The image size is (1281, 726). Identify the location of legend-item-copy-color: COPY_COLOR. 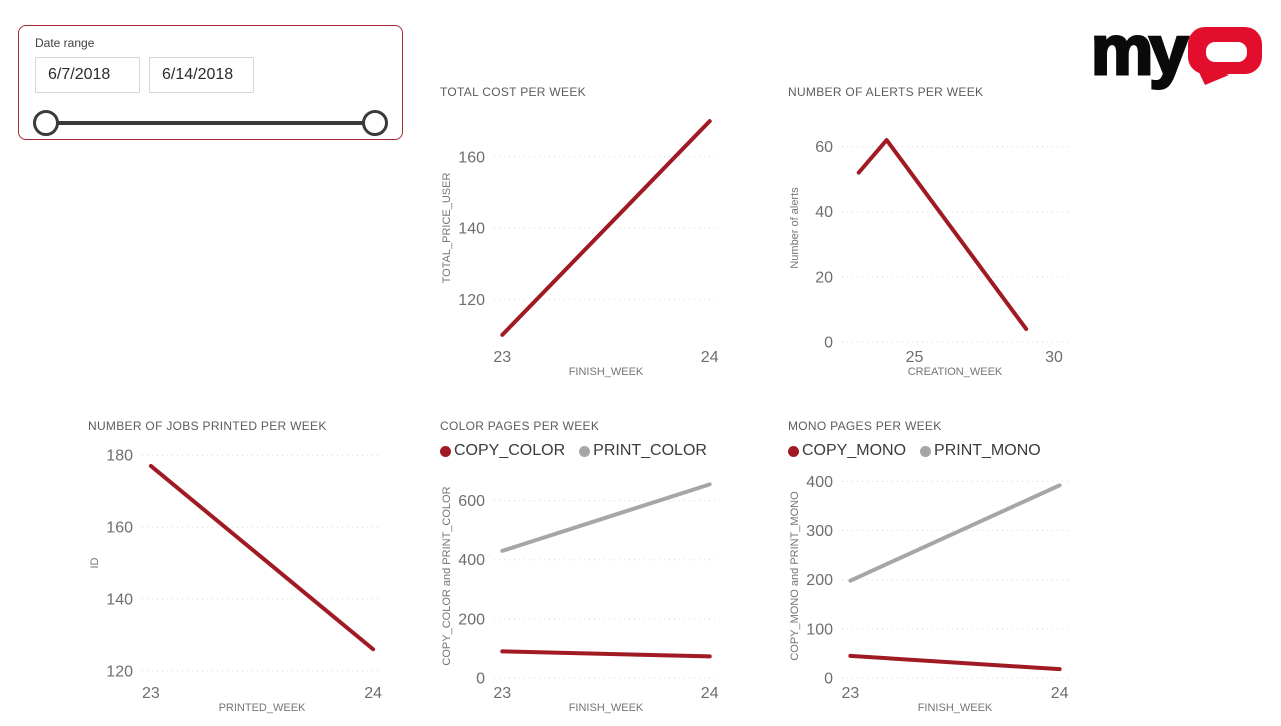
(502, 451).